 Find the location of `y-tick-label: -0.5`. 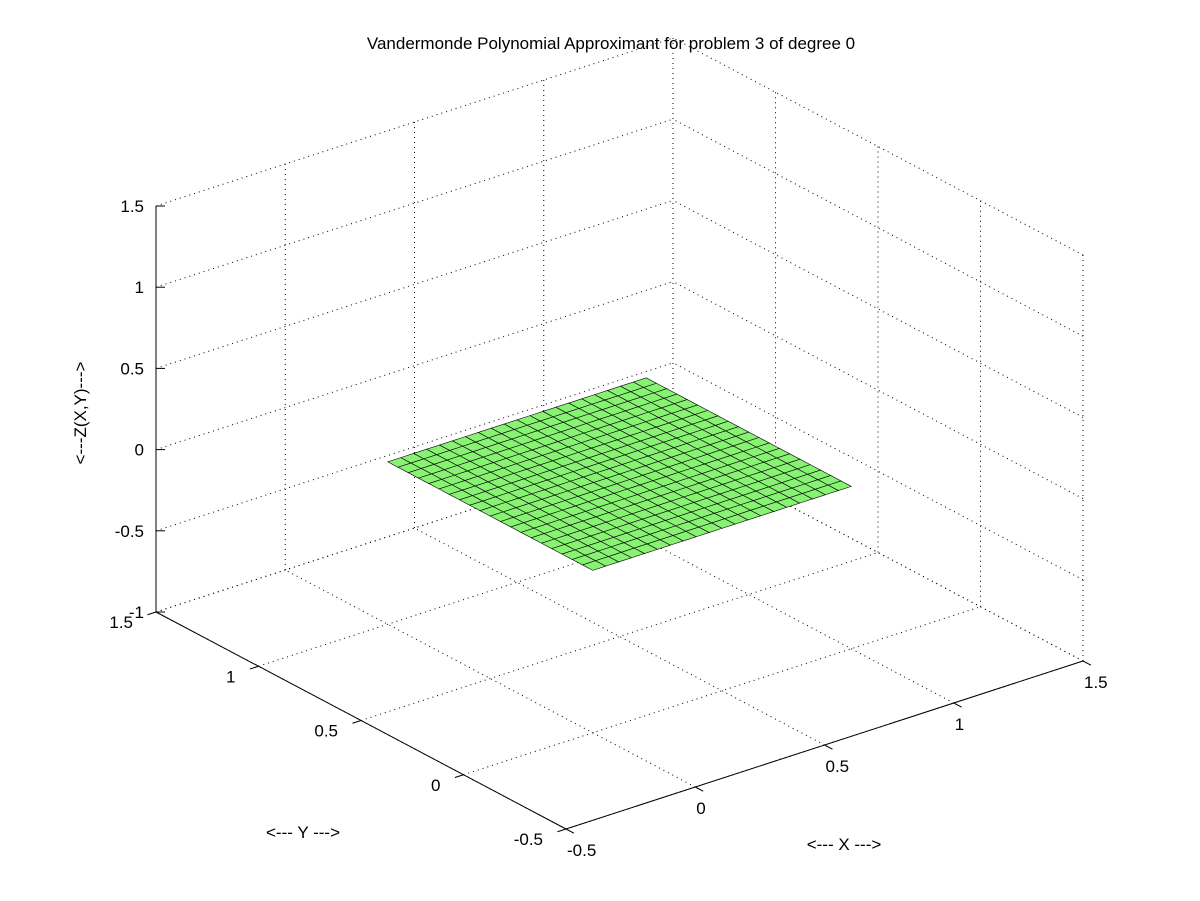

y-tick-label: -0.5 is located at coordinates (528, 839).